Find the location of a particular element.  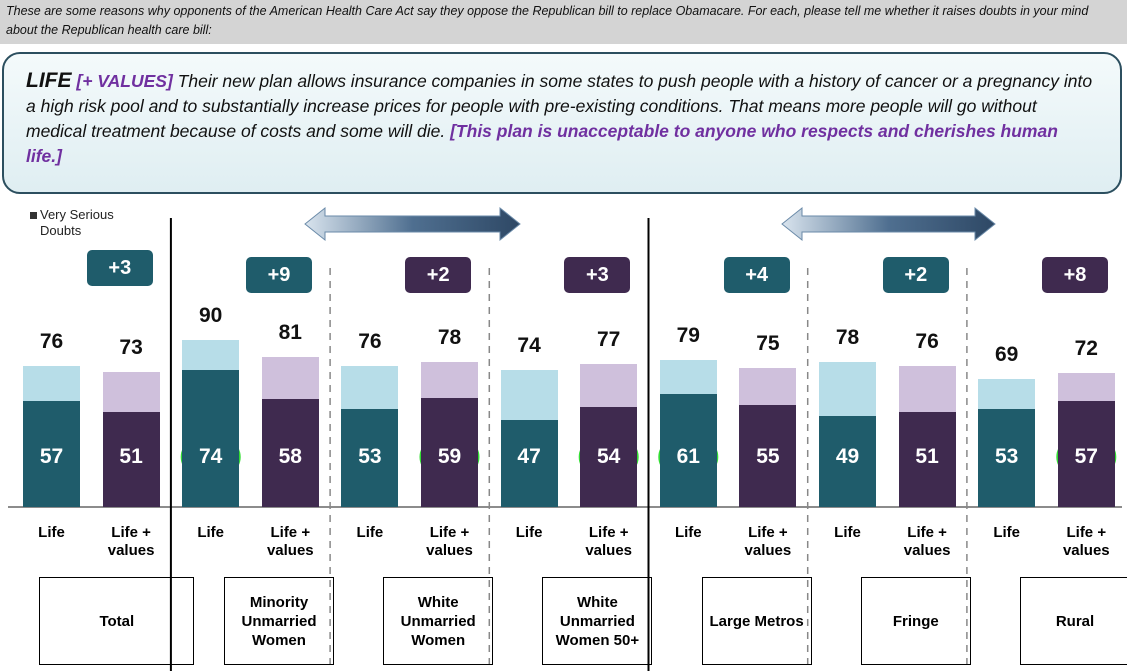

serious-label: 59 is located at coordinates (449, 456).